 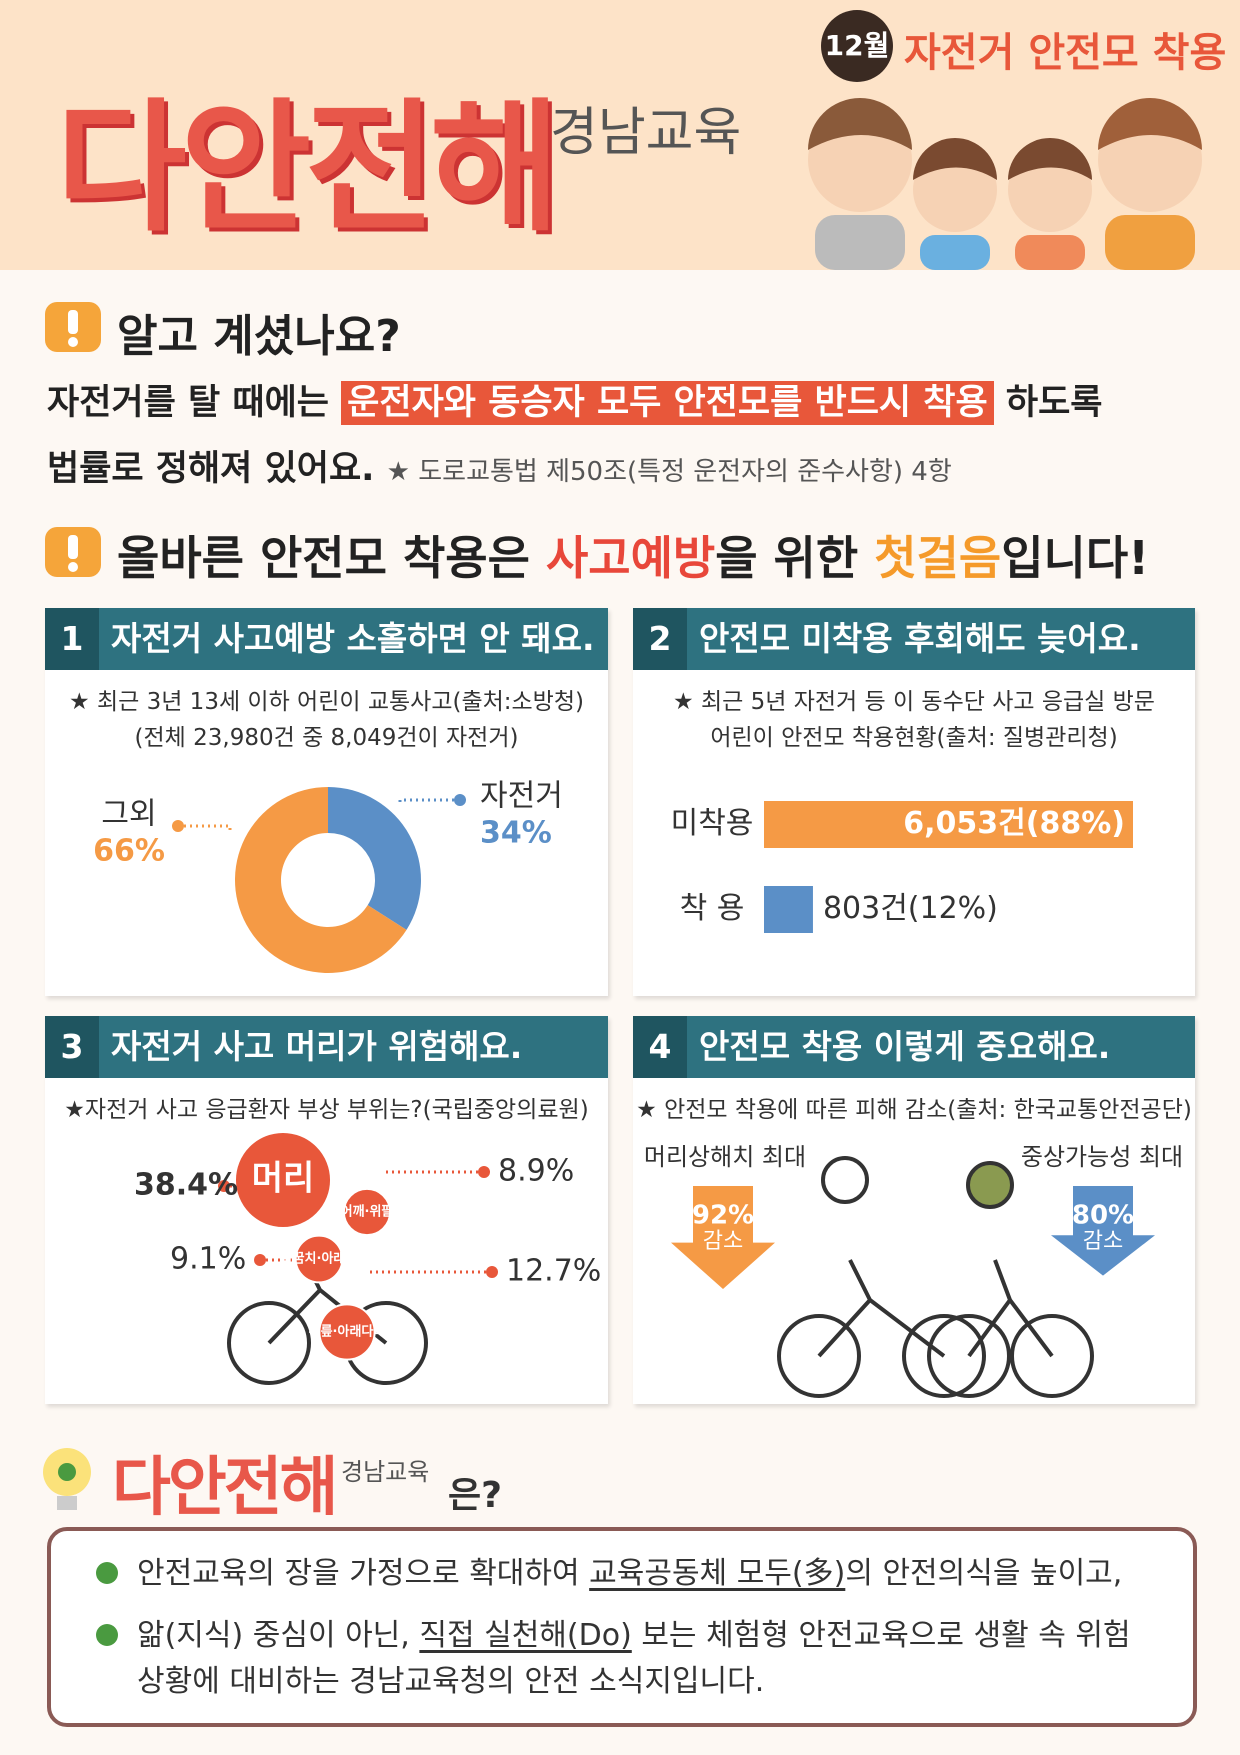 What do you see at coordinates (914, 702) in the screenshot?
I see `note: ★ 최근 5년 자전거 등 이 동수단 사고 응급실 방문` at bounding box center [914, 702].